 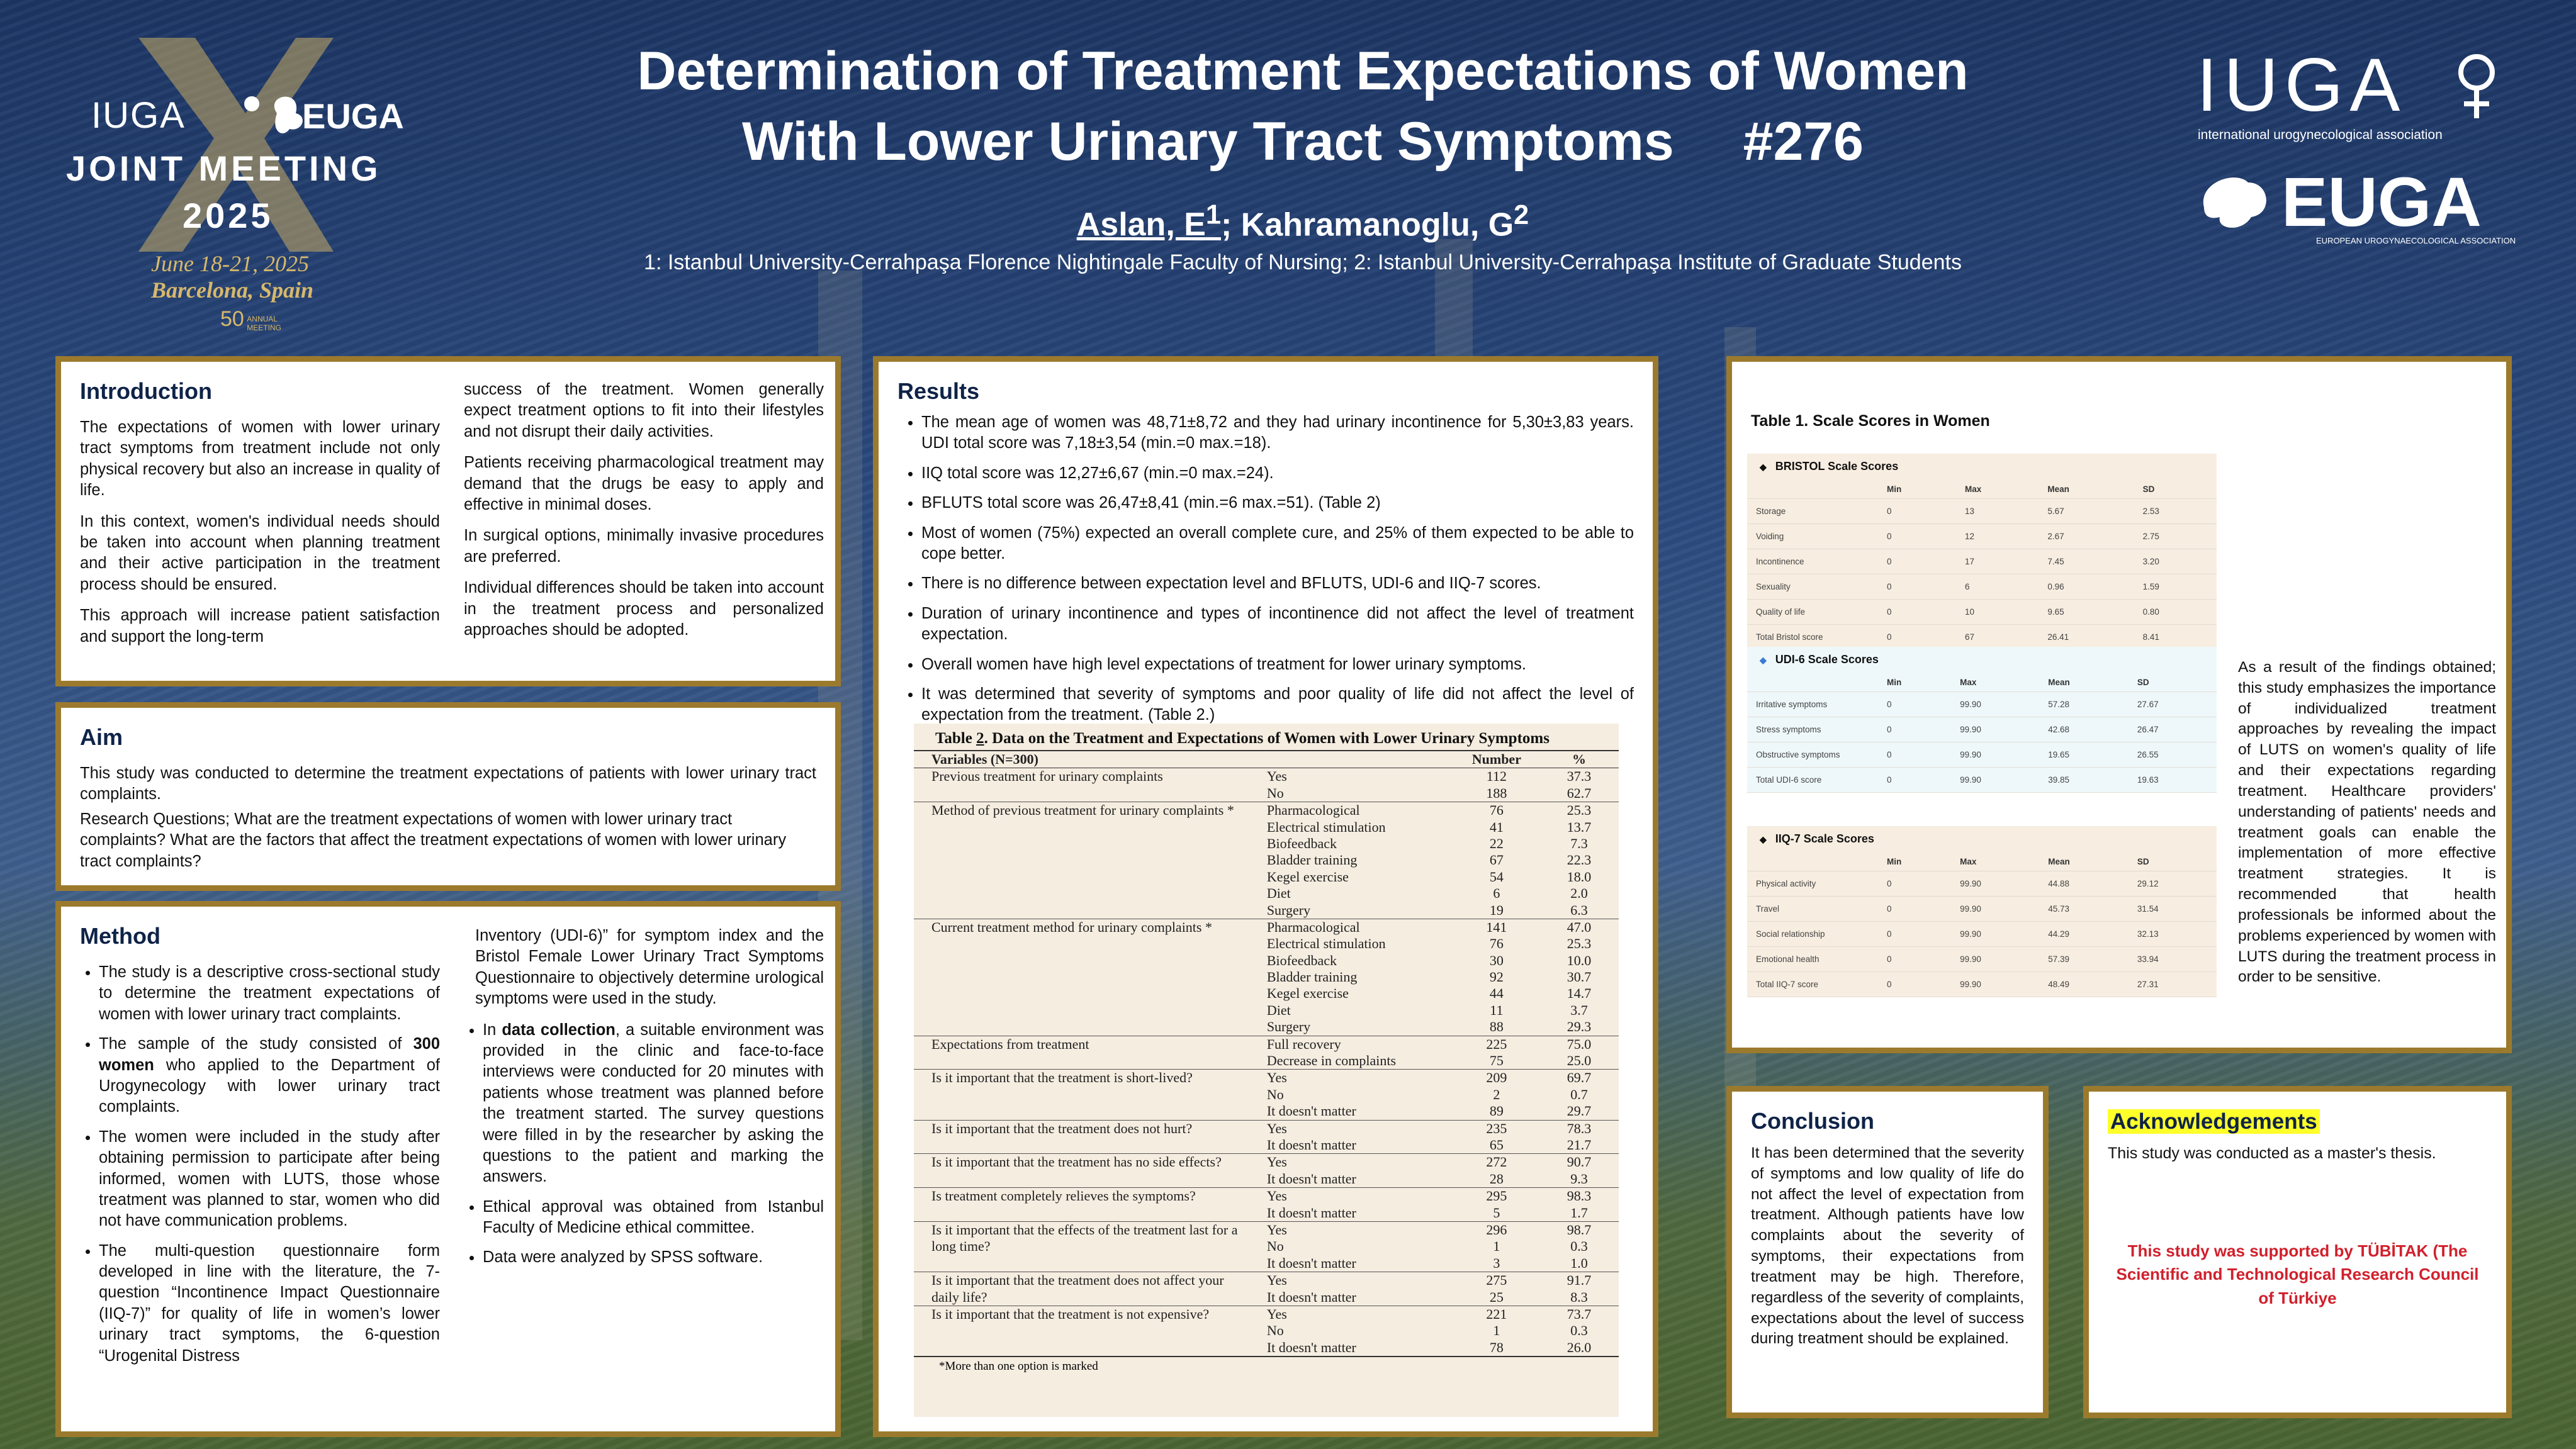 I want to click on table-2-option-cell: Electrical stimulation, so click(x=1326, y=944).